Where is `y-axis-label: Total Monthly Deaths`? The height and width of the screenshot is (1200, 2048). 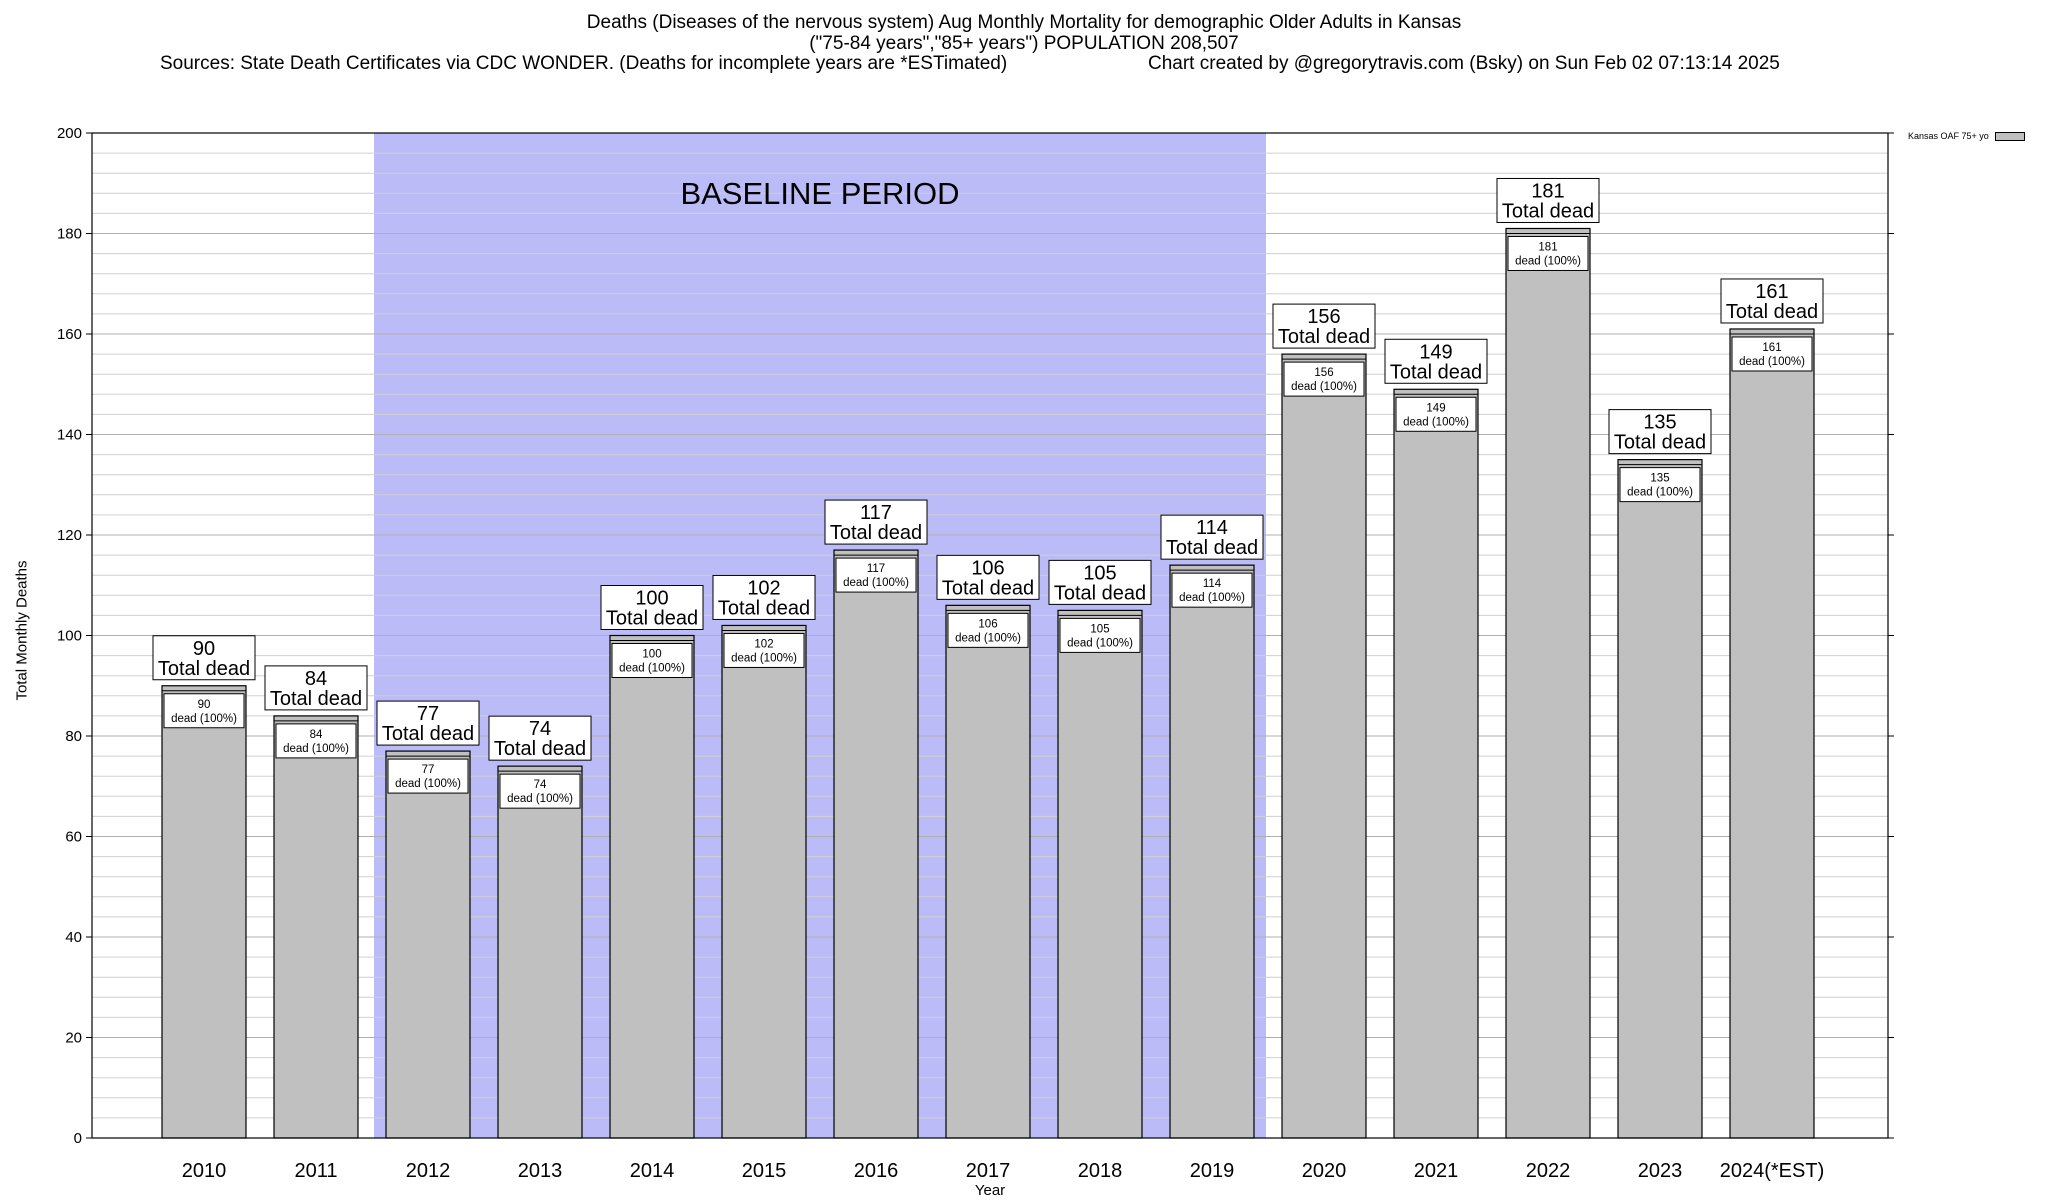
y-axis-label: Total Monthly Deaths is located at coordinates (22, 630).